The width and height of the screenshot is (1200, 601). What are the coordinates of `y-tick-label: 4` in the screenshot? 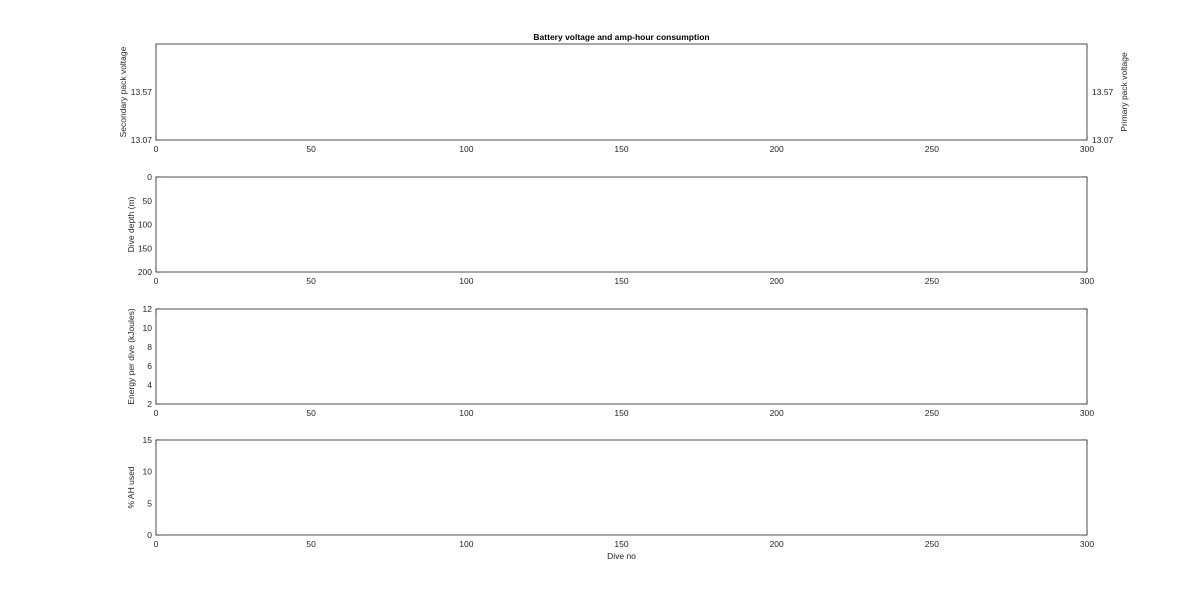 It's located at (149, 385).